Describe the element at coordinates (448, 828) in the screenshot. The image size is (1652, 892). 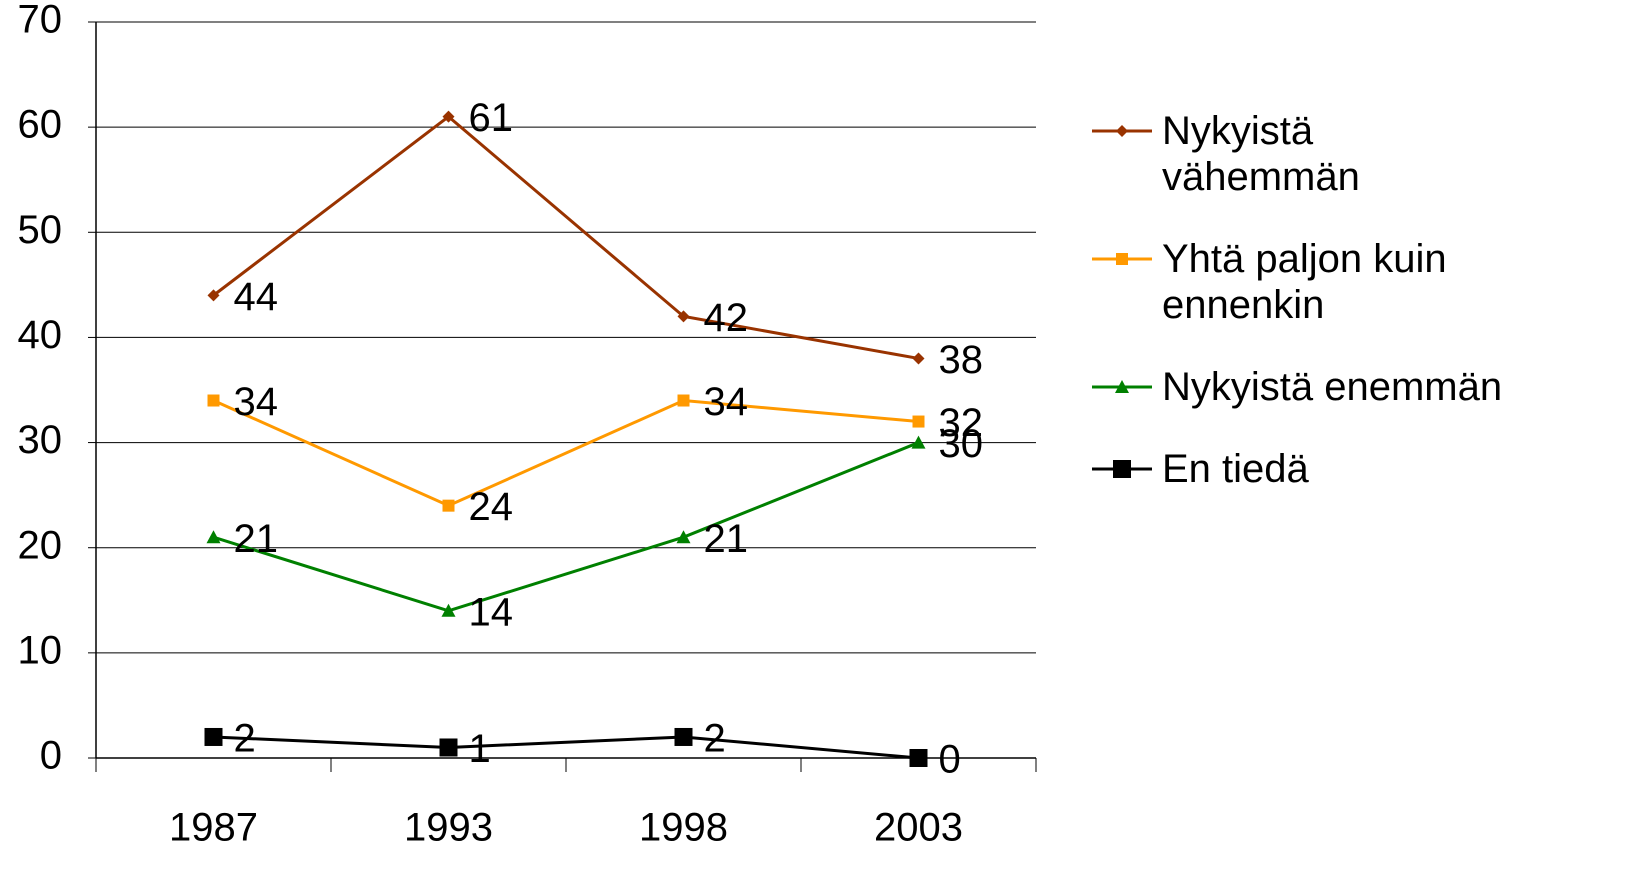
I see `x-tick-label: 1993` at that location.